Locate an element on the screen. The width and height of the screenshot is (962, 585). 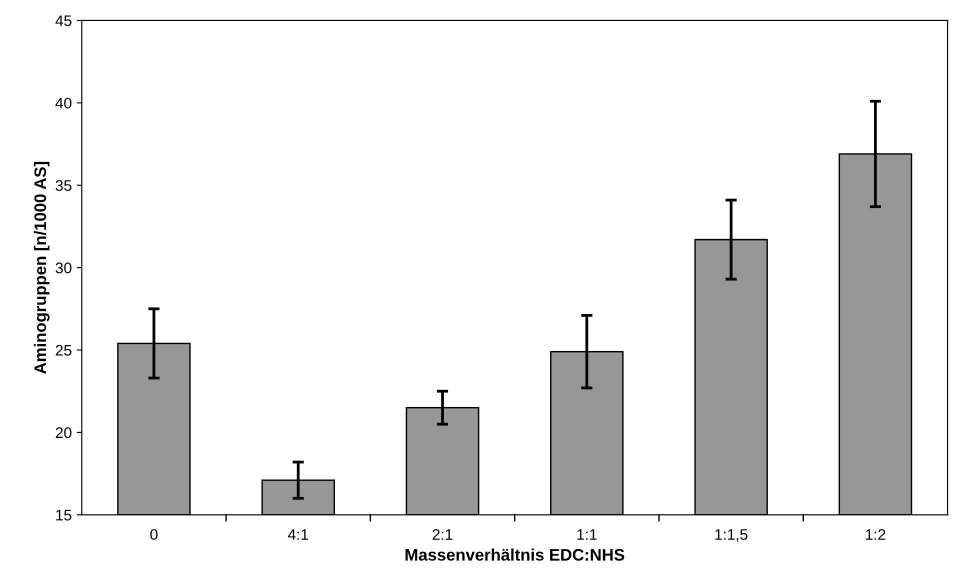
x-tick-label: 1:2 is located at coordinates (876, 534).